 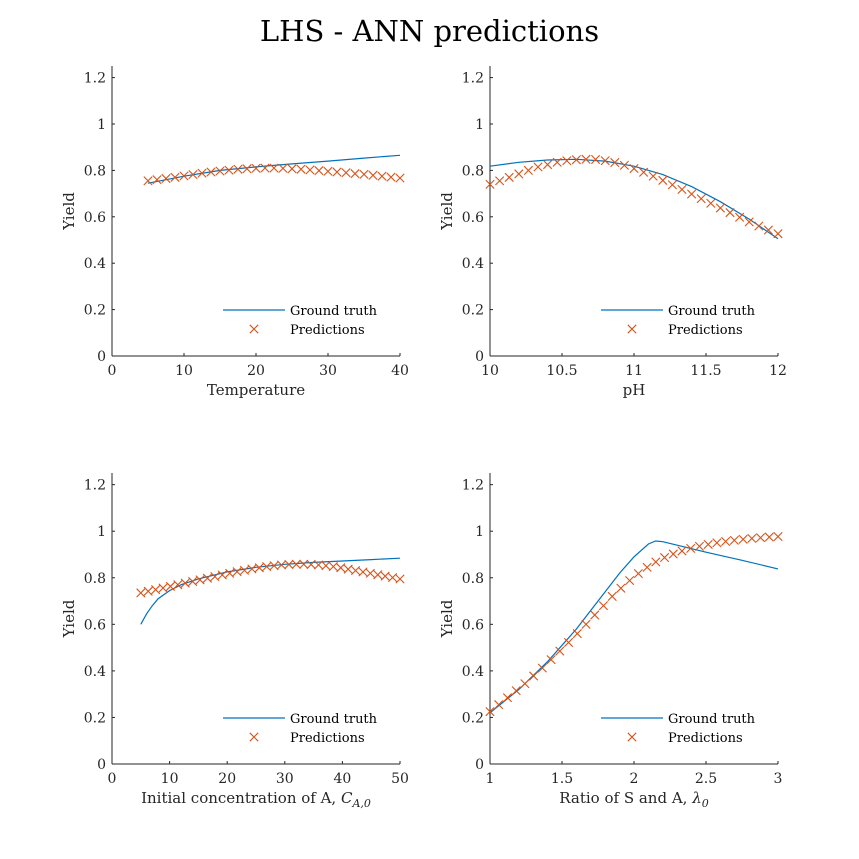 I want to click on x-axis-label: Temperature, so click(x=256, y=390).